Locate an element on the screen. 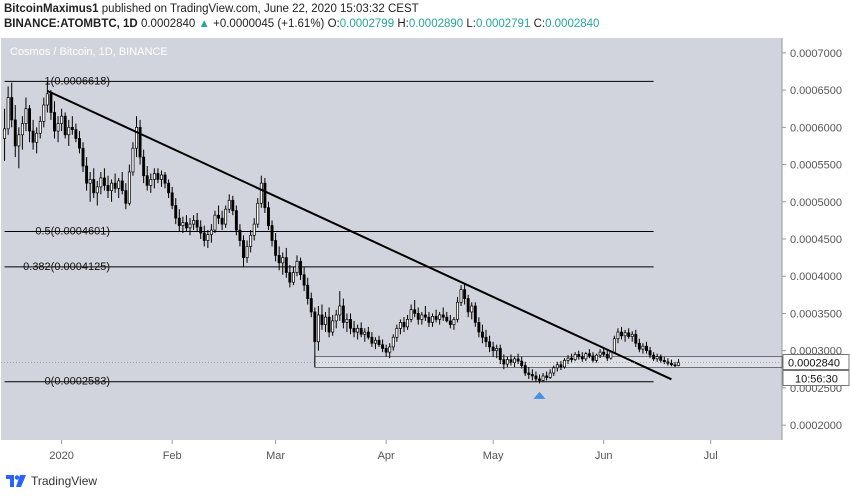  last-price-box is located at coordinates (816, 362).